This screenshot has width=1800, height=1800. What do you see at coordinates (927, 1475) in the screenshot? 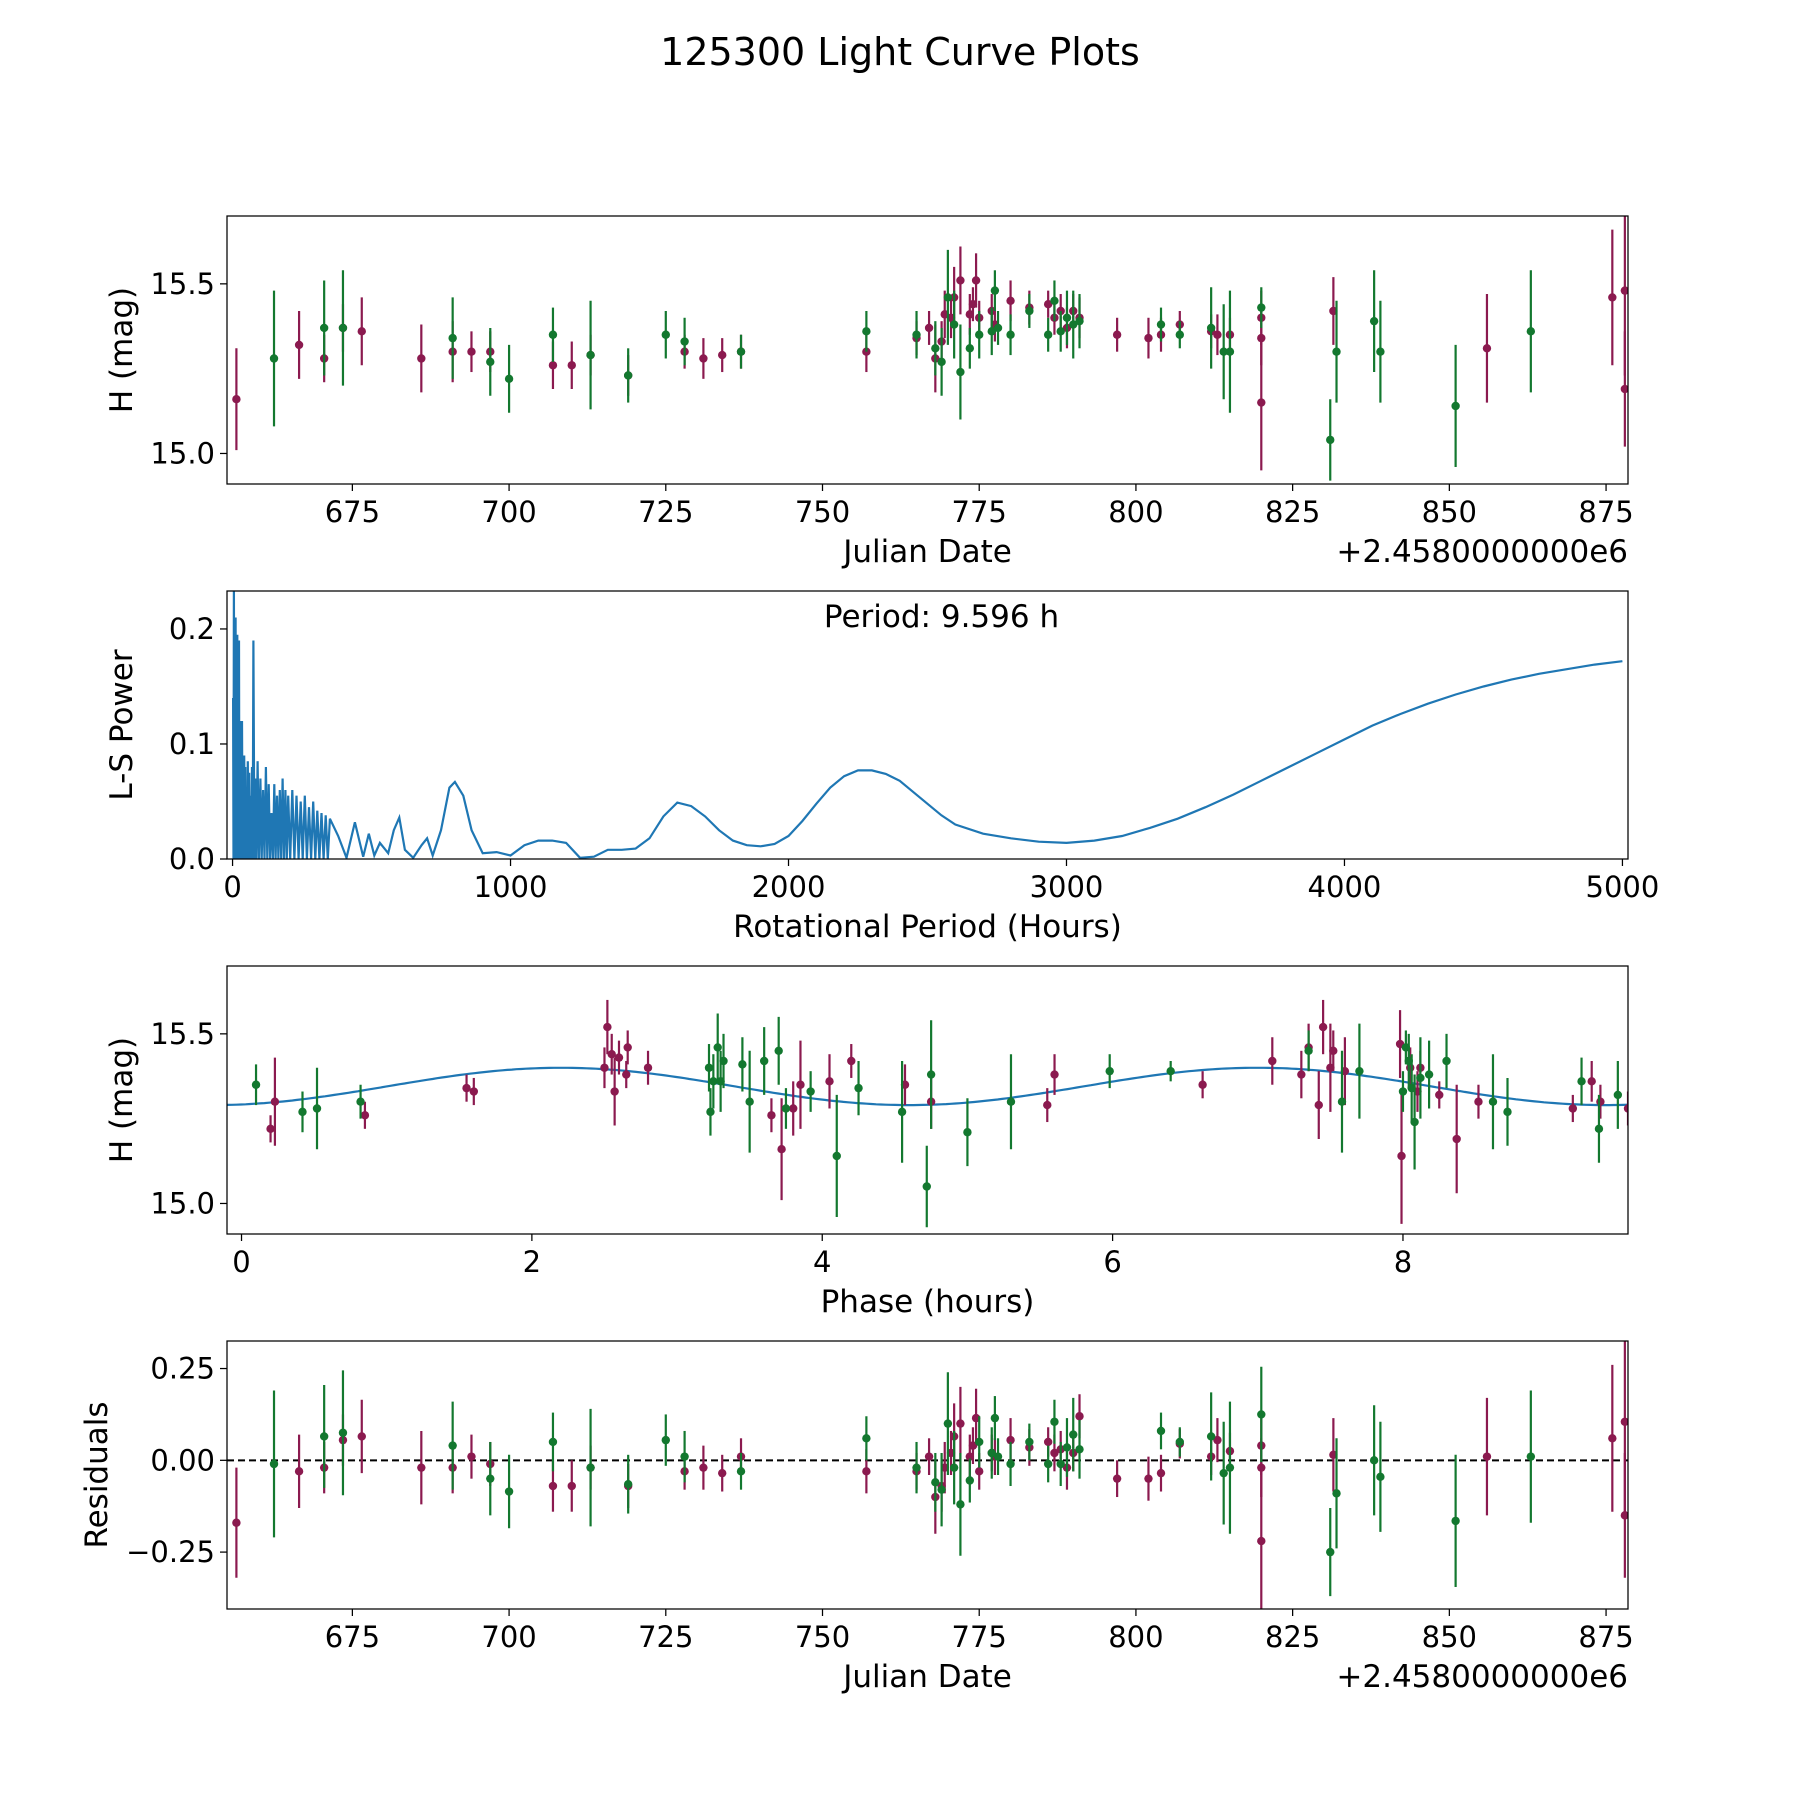
I see `residuals-axes-frame` at bounding box center [927, 1475].